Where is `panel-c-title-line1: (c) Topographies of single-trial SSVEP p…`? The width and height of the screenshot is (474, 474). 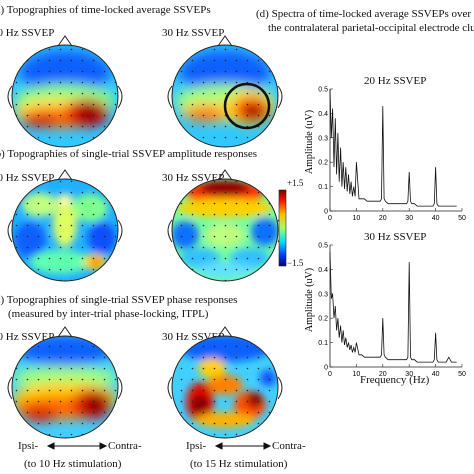
panel-c-title-line1: (c) Topographies of single-trial SSVEP p… is located at coordinates (119, 300).